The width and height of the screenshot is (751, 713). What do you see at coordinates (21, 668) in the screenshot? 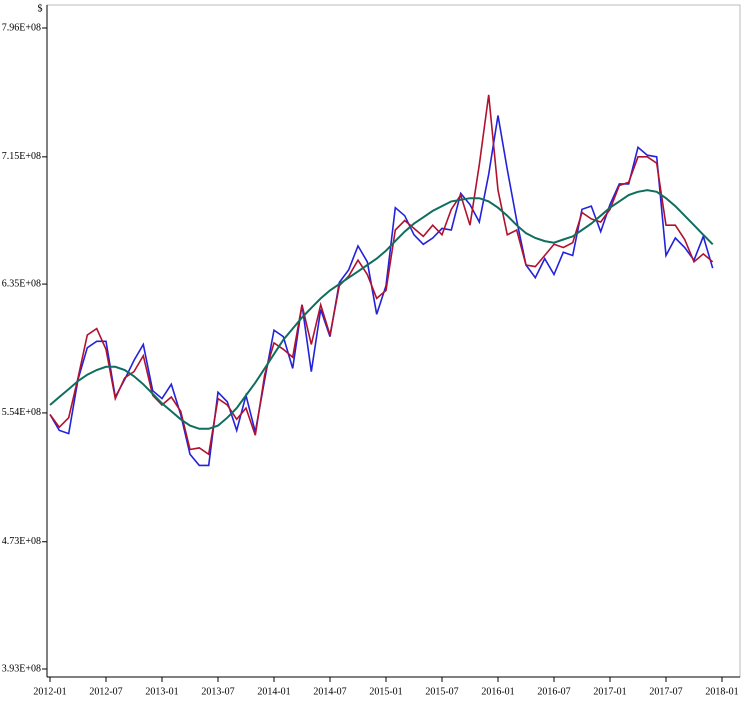
I see `y-tick-label: 3.93E+08` at bounding box center [21, 668].